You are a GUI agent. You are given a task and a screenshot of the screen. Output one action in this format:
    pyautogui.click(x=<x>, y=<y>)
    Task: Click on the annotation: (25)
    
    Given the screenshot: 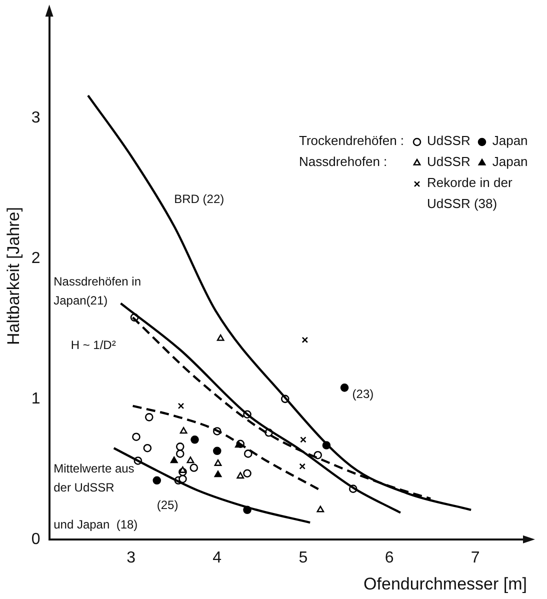 What is the action you would take?
    pyautogui.click(x=167, y=505)
    